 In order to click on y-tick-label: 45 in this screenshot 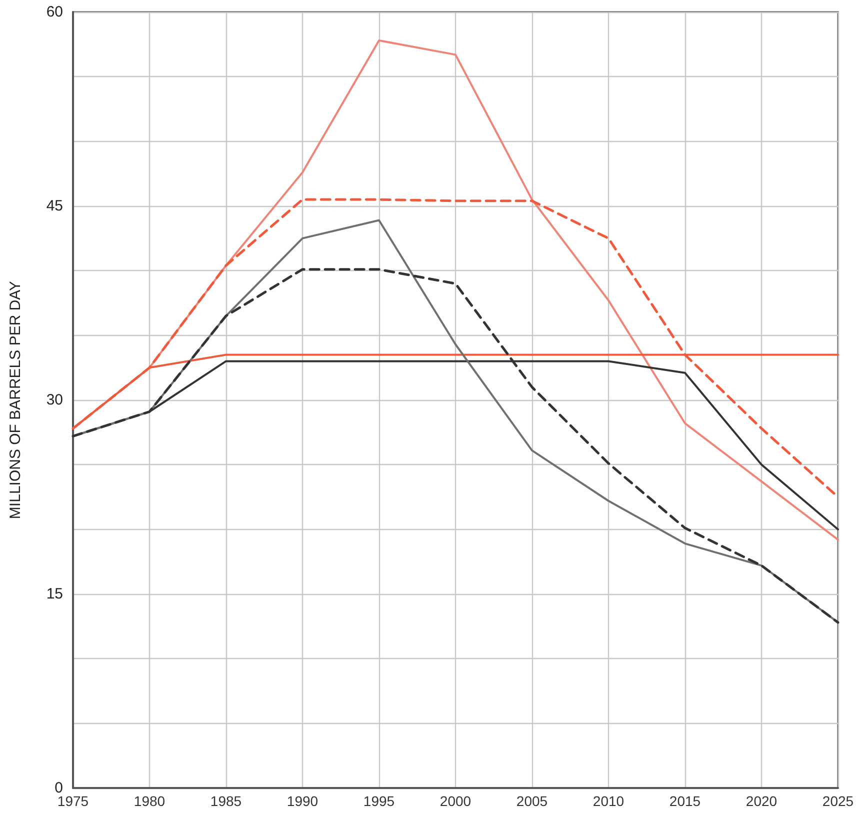, I will do `click(54, 206)`.